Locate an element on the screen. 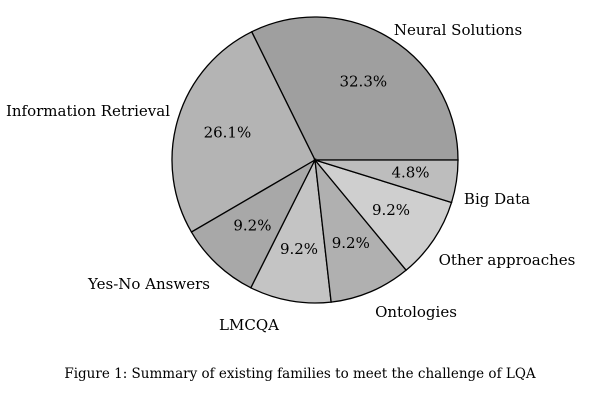 The height and width of the screenshot is (400, 600). pie-category-label-ontologies: Ontologies is located at coordinates (416, 312).